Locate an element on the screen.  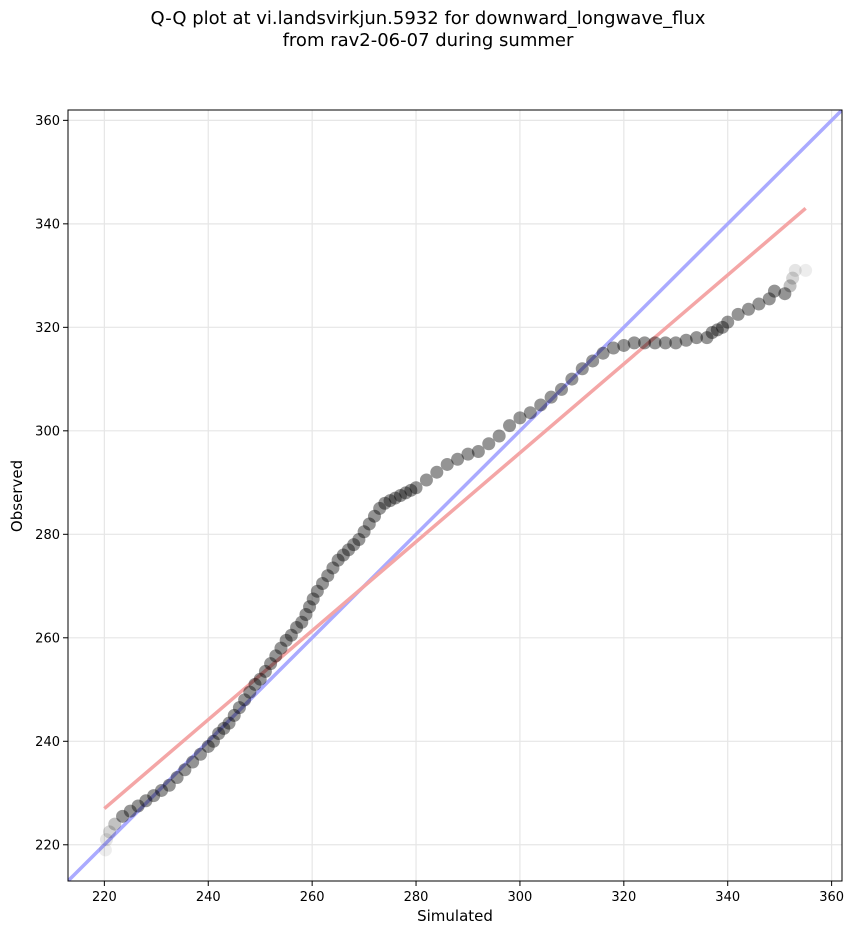
x-tick-label: 260 is located at coordinates (312, 897).